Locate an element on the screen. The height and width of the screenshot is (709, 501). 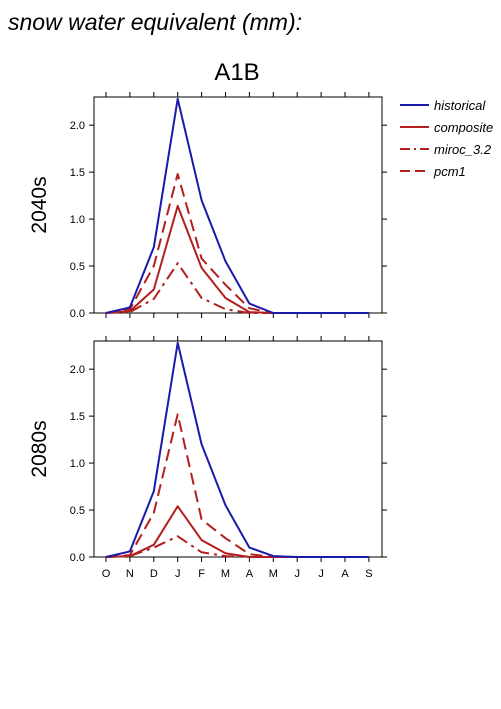
x-tick-label: S is located at coordinates (368, 574).